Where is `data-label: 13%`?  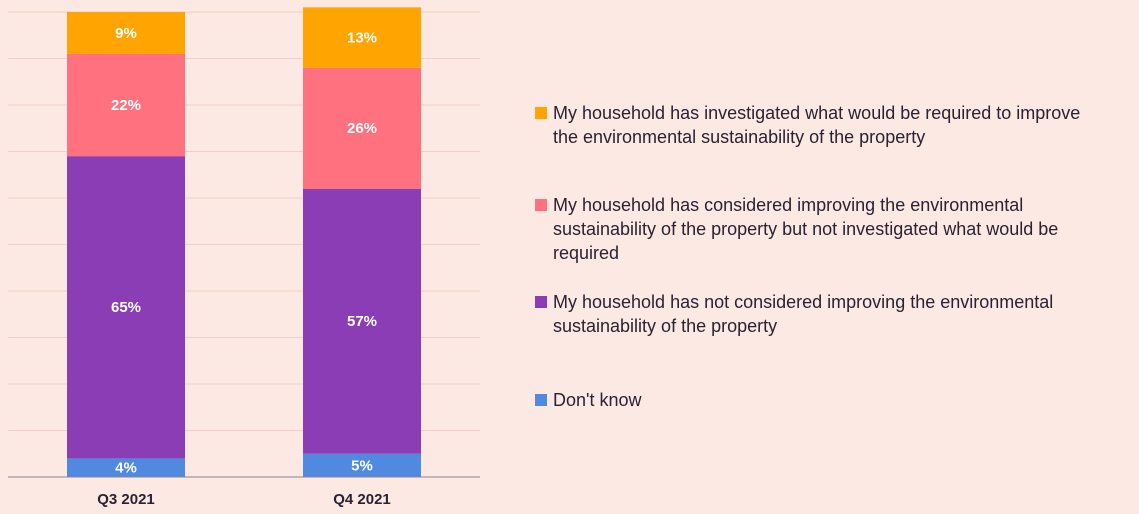
data-label: 13% is located at coordinates (362, 38).